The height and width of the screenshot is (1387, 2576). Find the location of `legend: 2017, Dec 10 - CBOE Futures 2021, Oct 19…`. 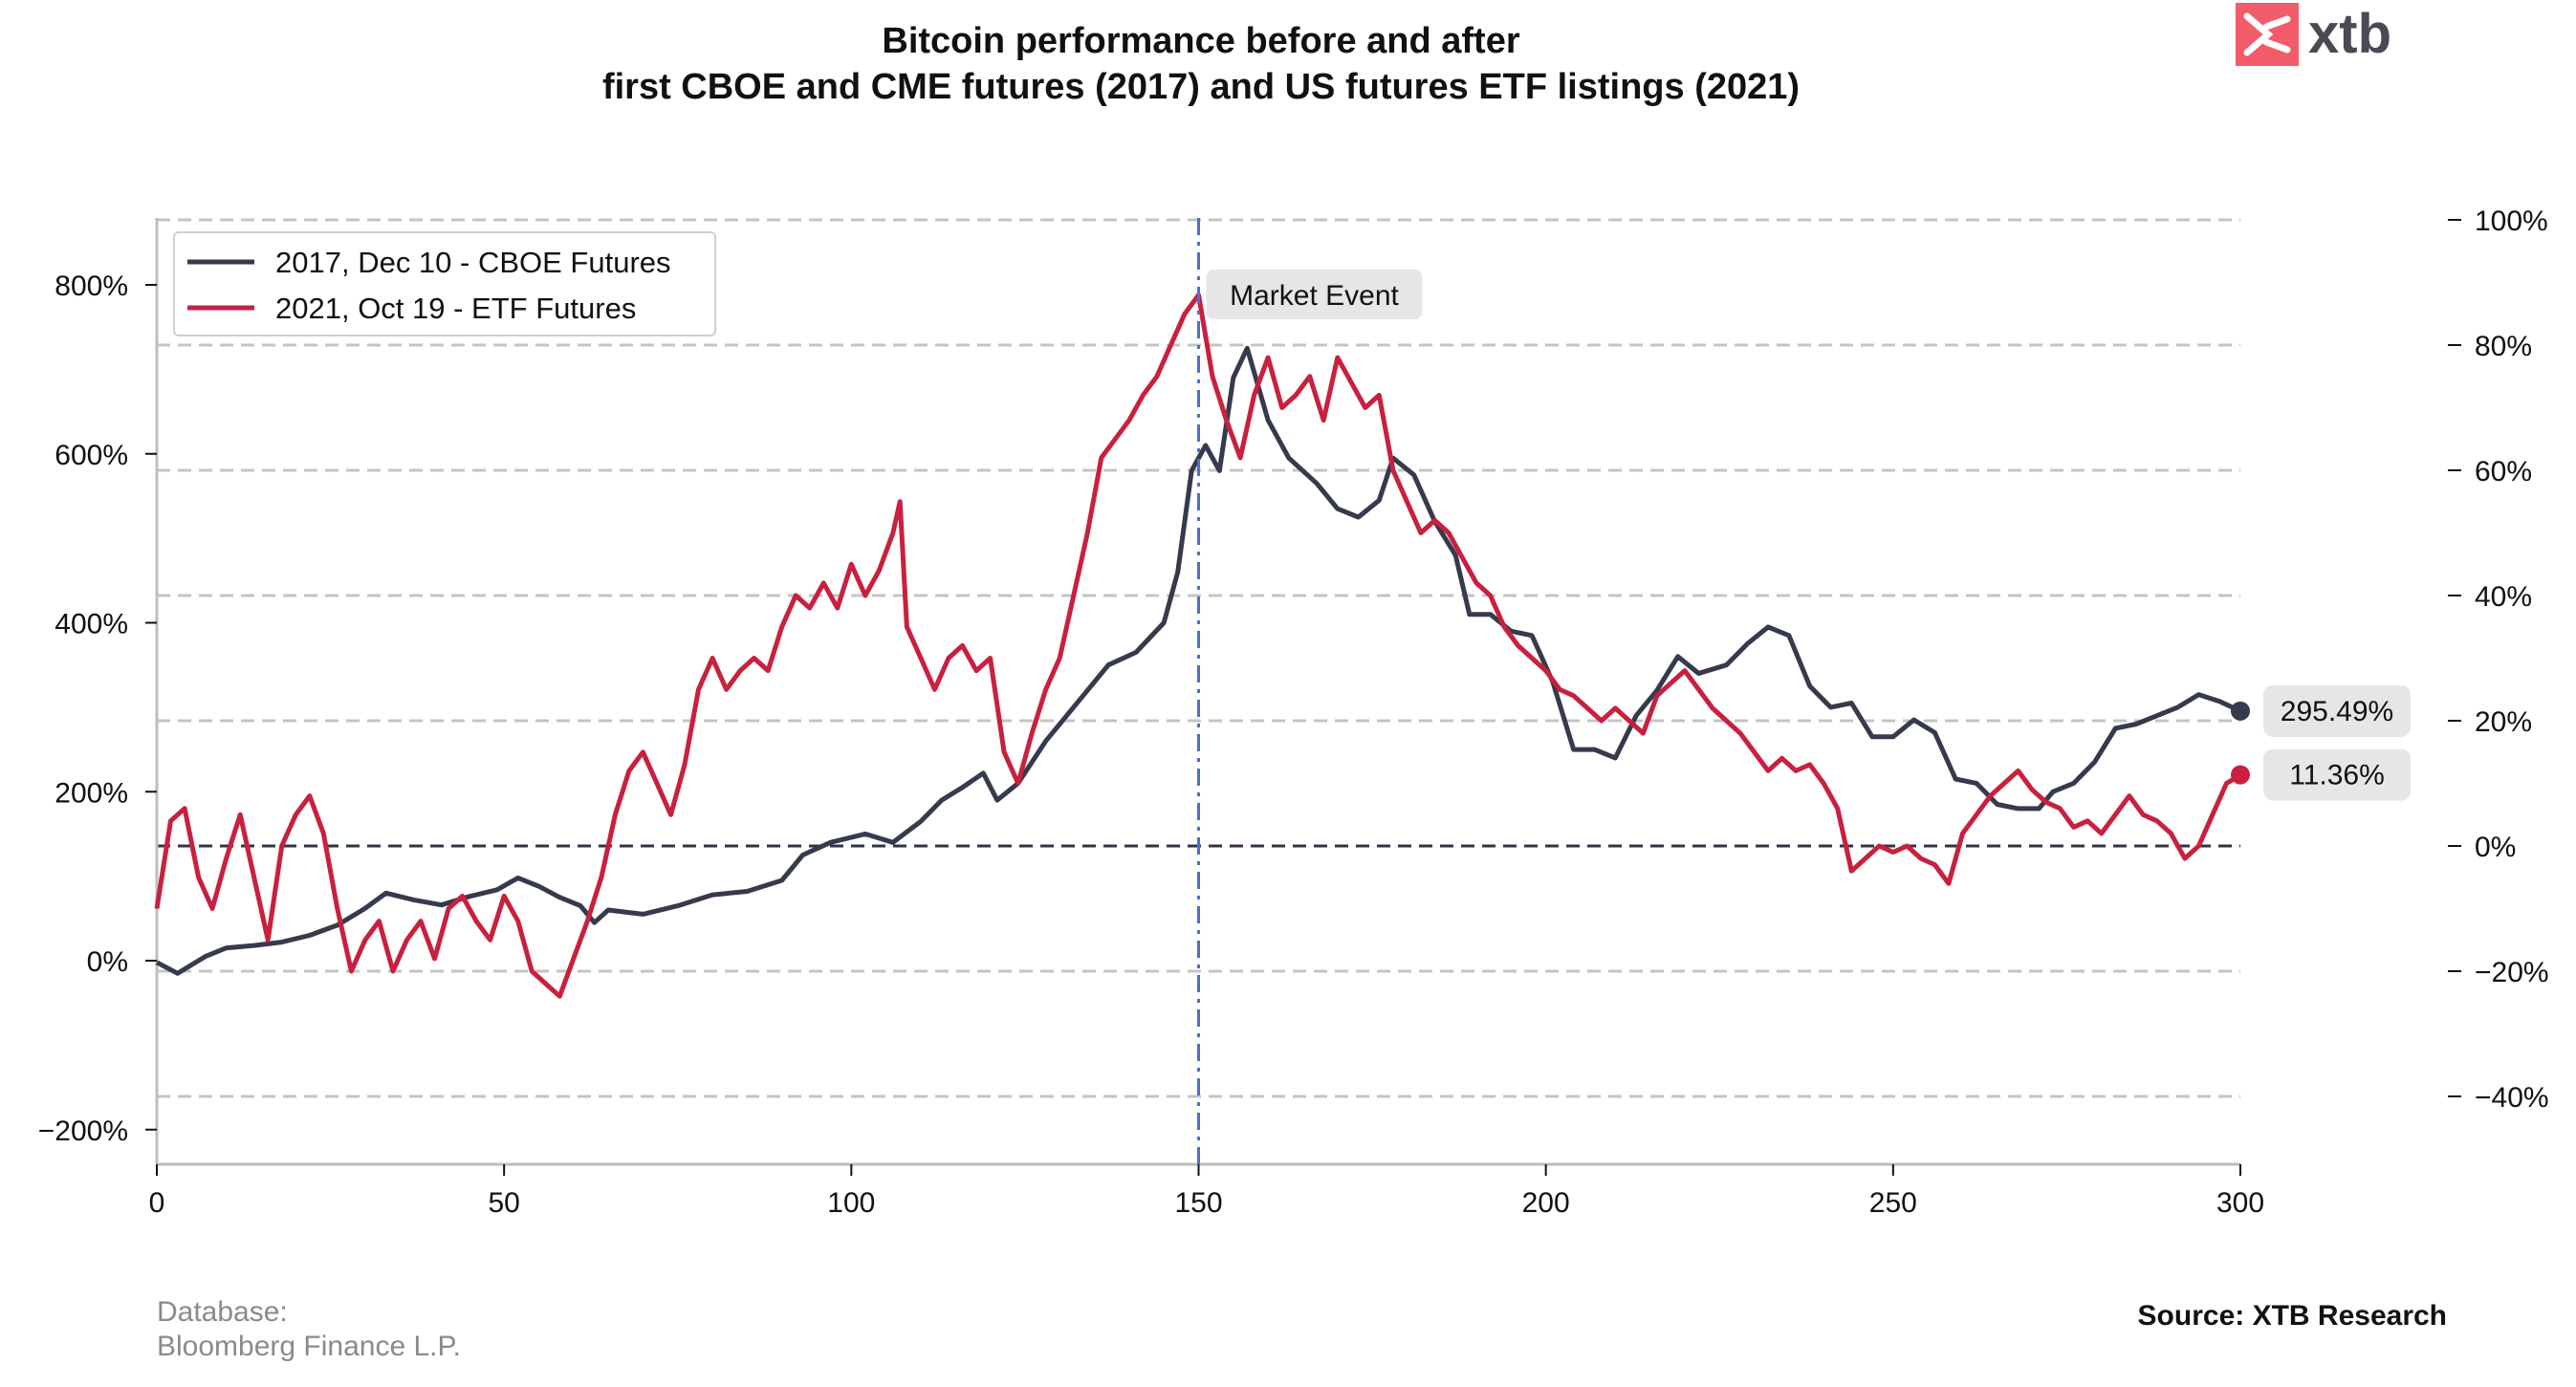

legend: 2017, Dec 10 - CBOE Futures 2021, Oct 19… is located at coordinates (444, 283).